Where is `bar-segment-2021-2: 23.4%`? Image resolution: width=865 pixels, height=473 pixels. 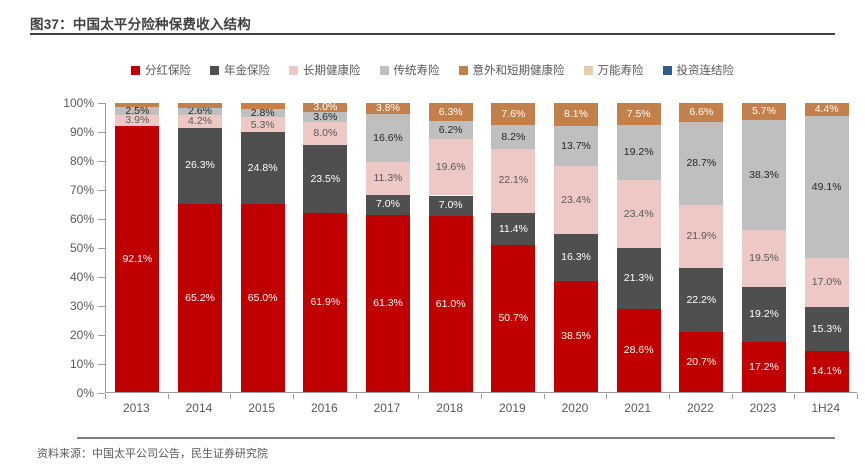 bar-segment-2021-2: 23.4% is located at coordinates (638, 214).